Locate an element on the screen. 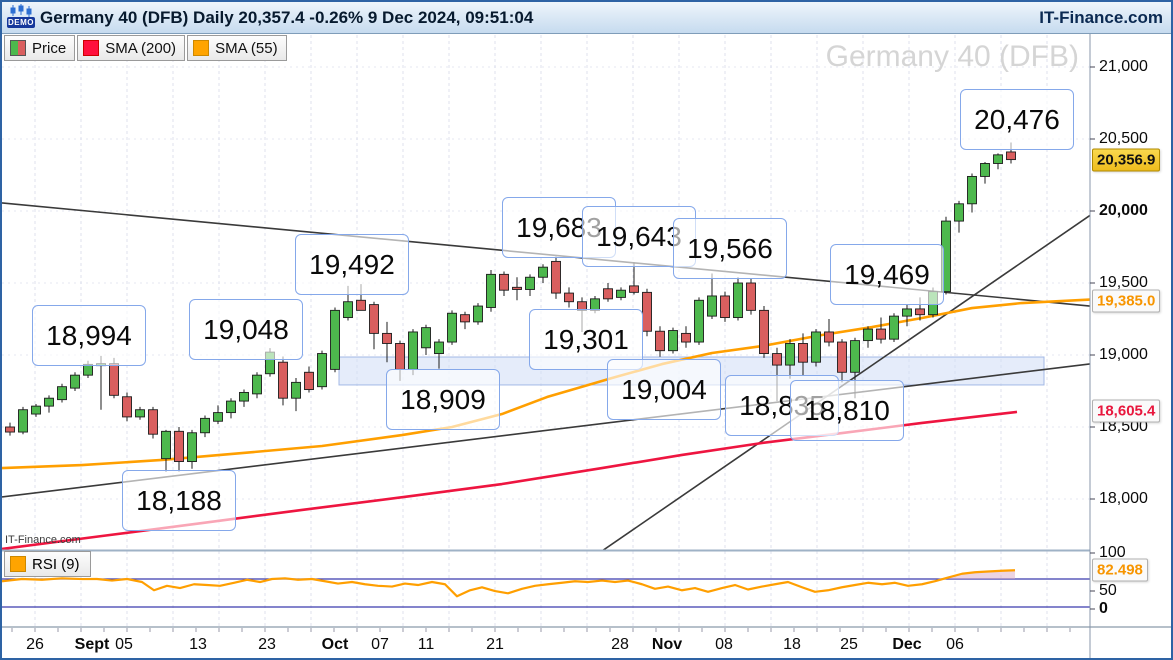  demo-badge-label: DEMO is located at coordinates (21, 22).